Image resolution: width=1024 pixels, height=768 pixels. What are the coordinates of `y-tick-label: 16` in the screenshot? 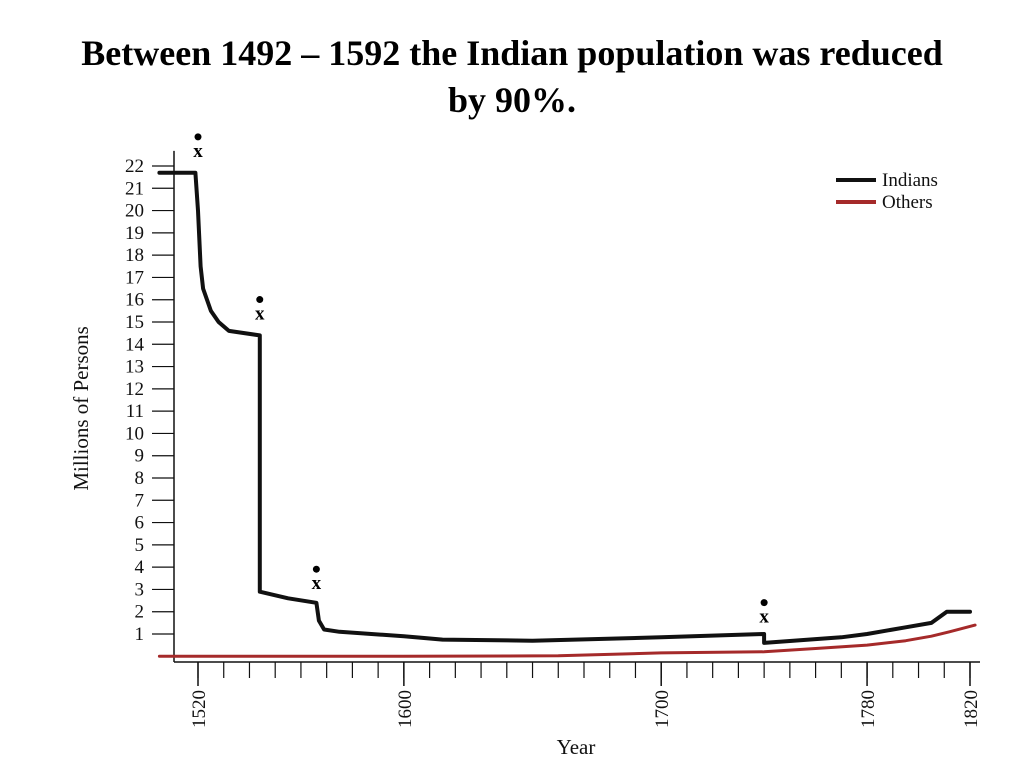 It's located at (134, 300).